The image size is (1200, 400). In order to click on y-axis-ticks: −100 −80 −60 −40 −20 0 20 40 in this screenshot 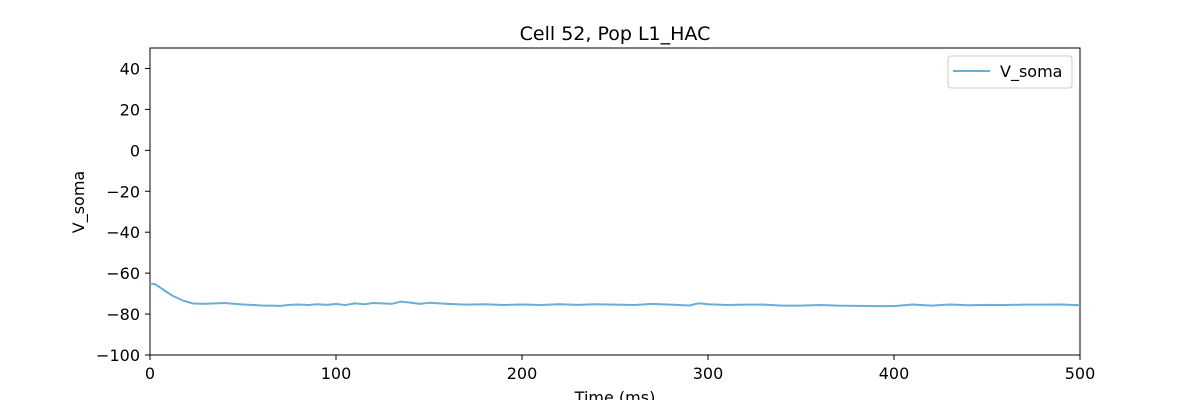, I will do `click(123, 212)`.